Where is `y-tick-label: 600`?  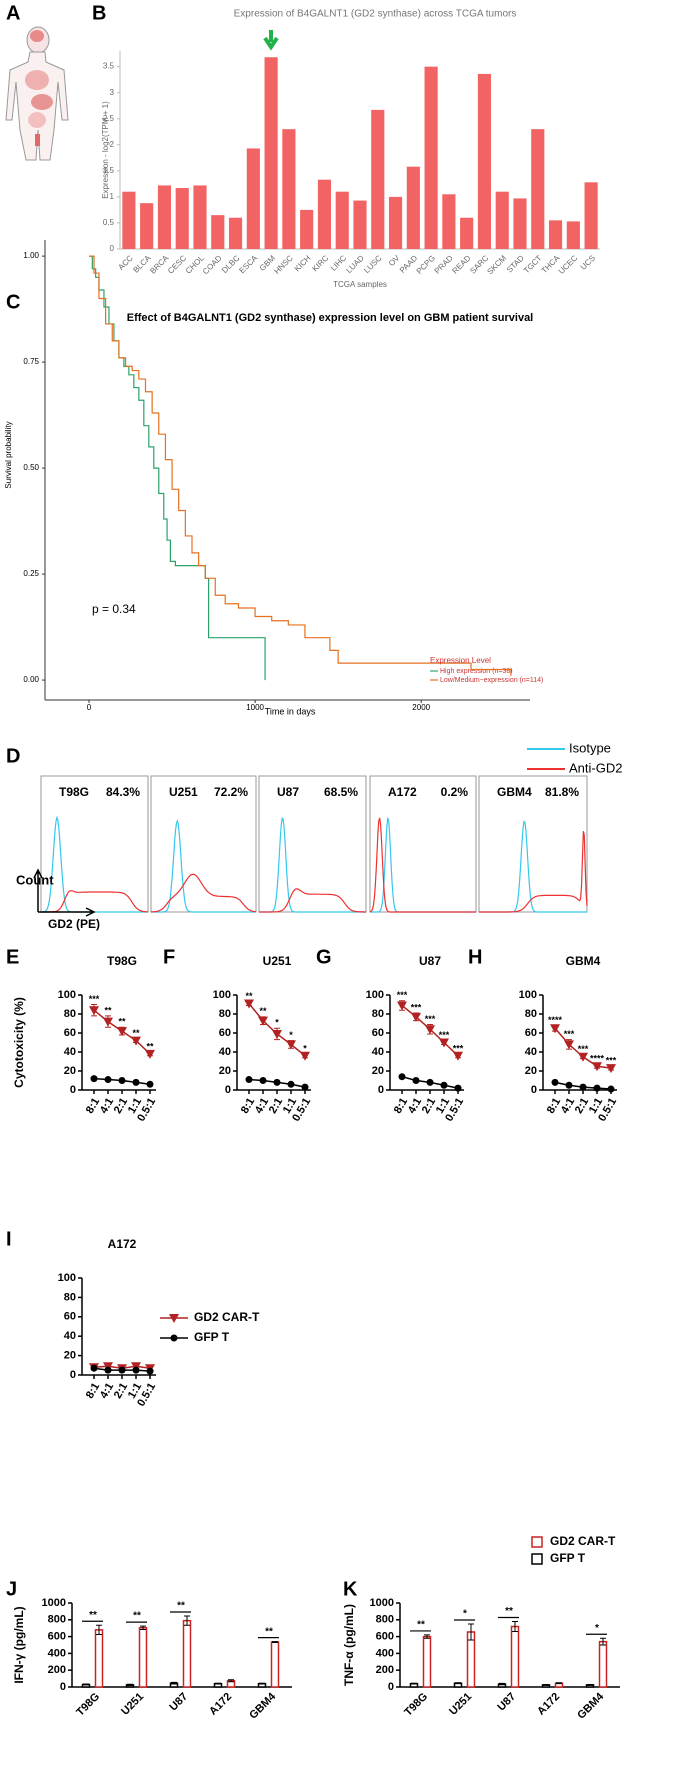 y-tick-label: 600 is located at coordinates (385, 1637).